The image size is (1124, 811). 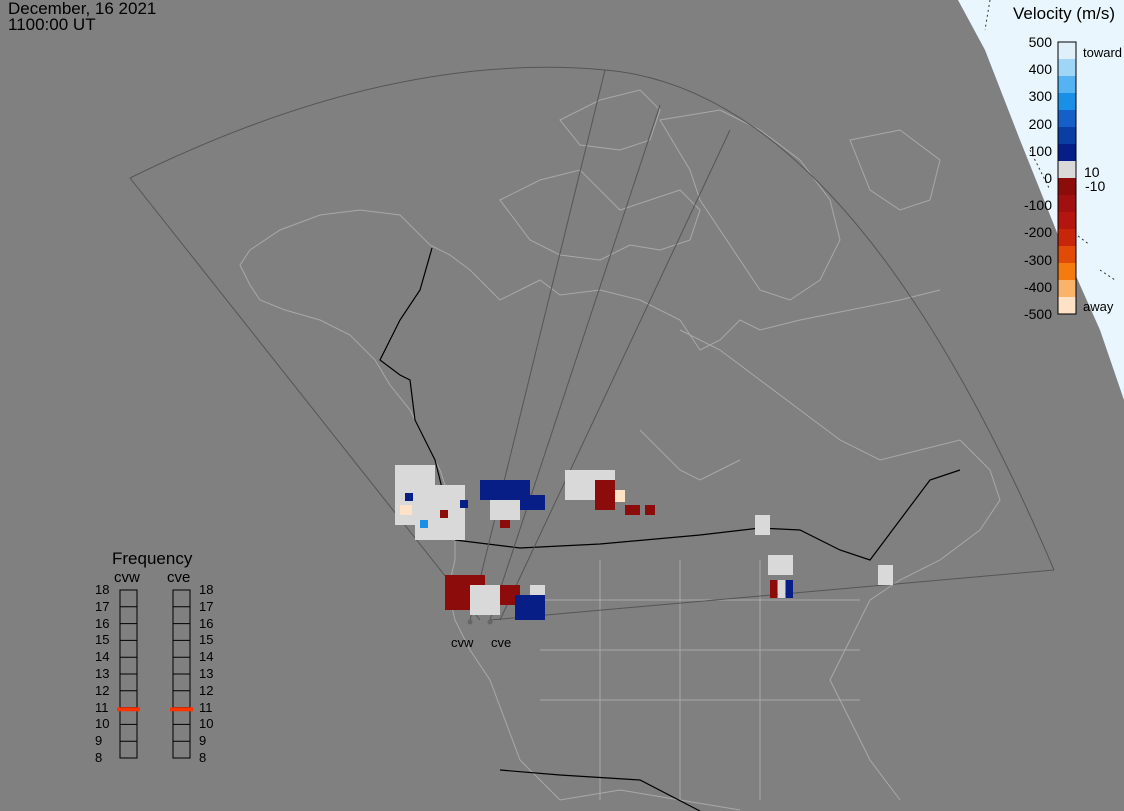 What do you see at coordinates (470, 622) in the screenshot?
I see `radar-site-cvw` at bounding box center [470, 622].